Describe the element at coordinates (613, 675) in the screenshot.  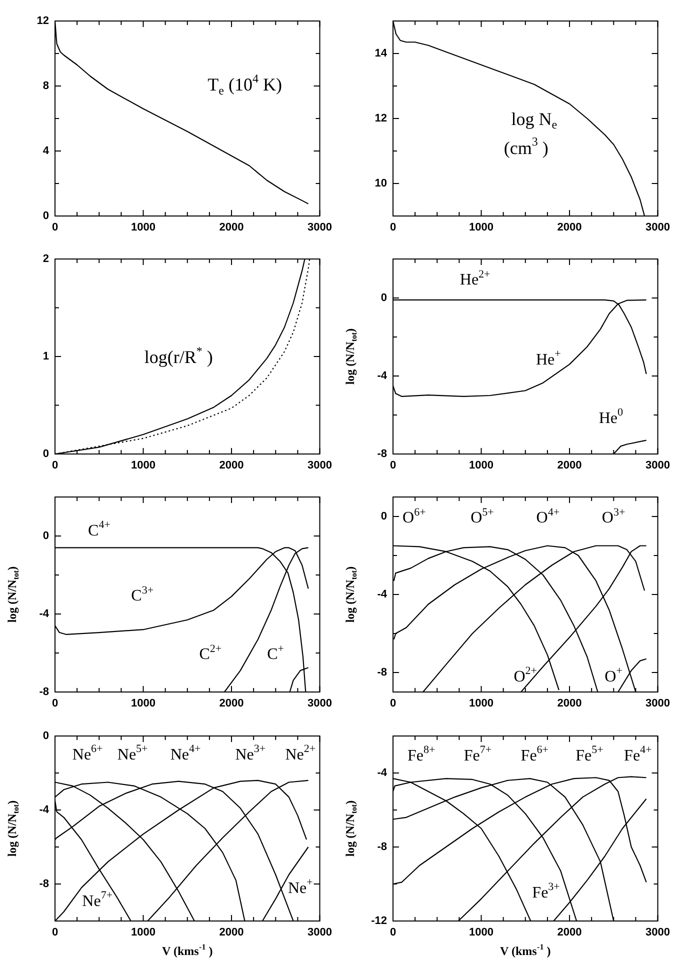
I see `annotation: O+` at that location.